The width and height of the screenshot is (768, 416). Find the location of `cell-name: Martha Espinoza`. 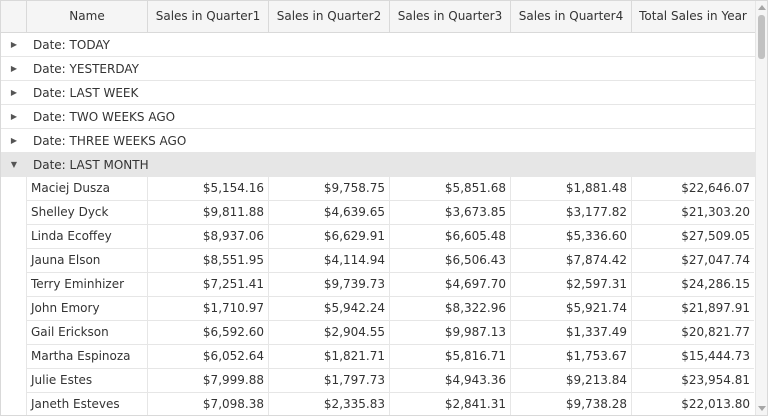

cell-name: Martha Espinoza is located at coordinates (87, 357).